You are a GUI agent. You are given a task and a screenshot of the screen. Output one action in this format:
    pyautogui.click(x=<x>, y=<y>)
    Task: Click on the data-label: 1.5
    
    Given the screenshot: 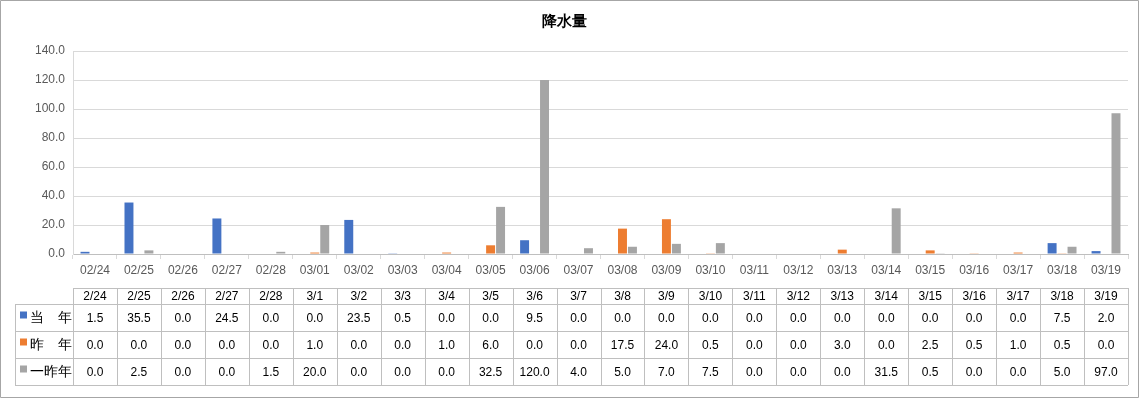 What is the action you would take?
    pyautogui.click(x=271, y=371)
    